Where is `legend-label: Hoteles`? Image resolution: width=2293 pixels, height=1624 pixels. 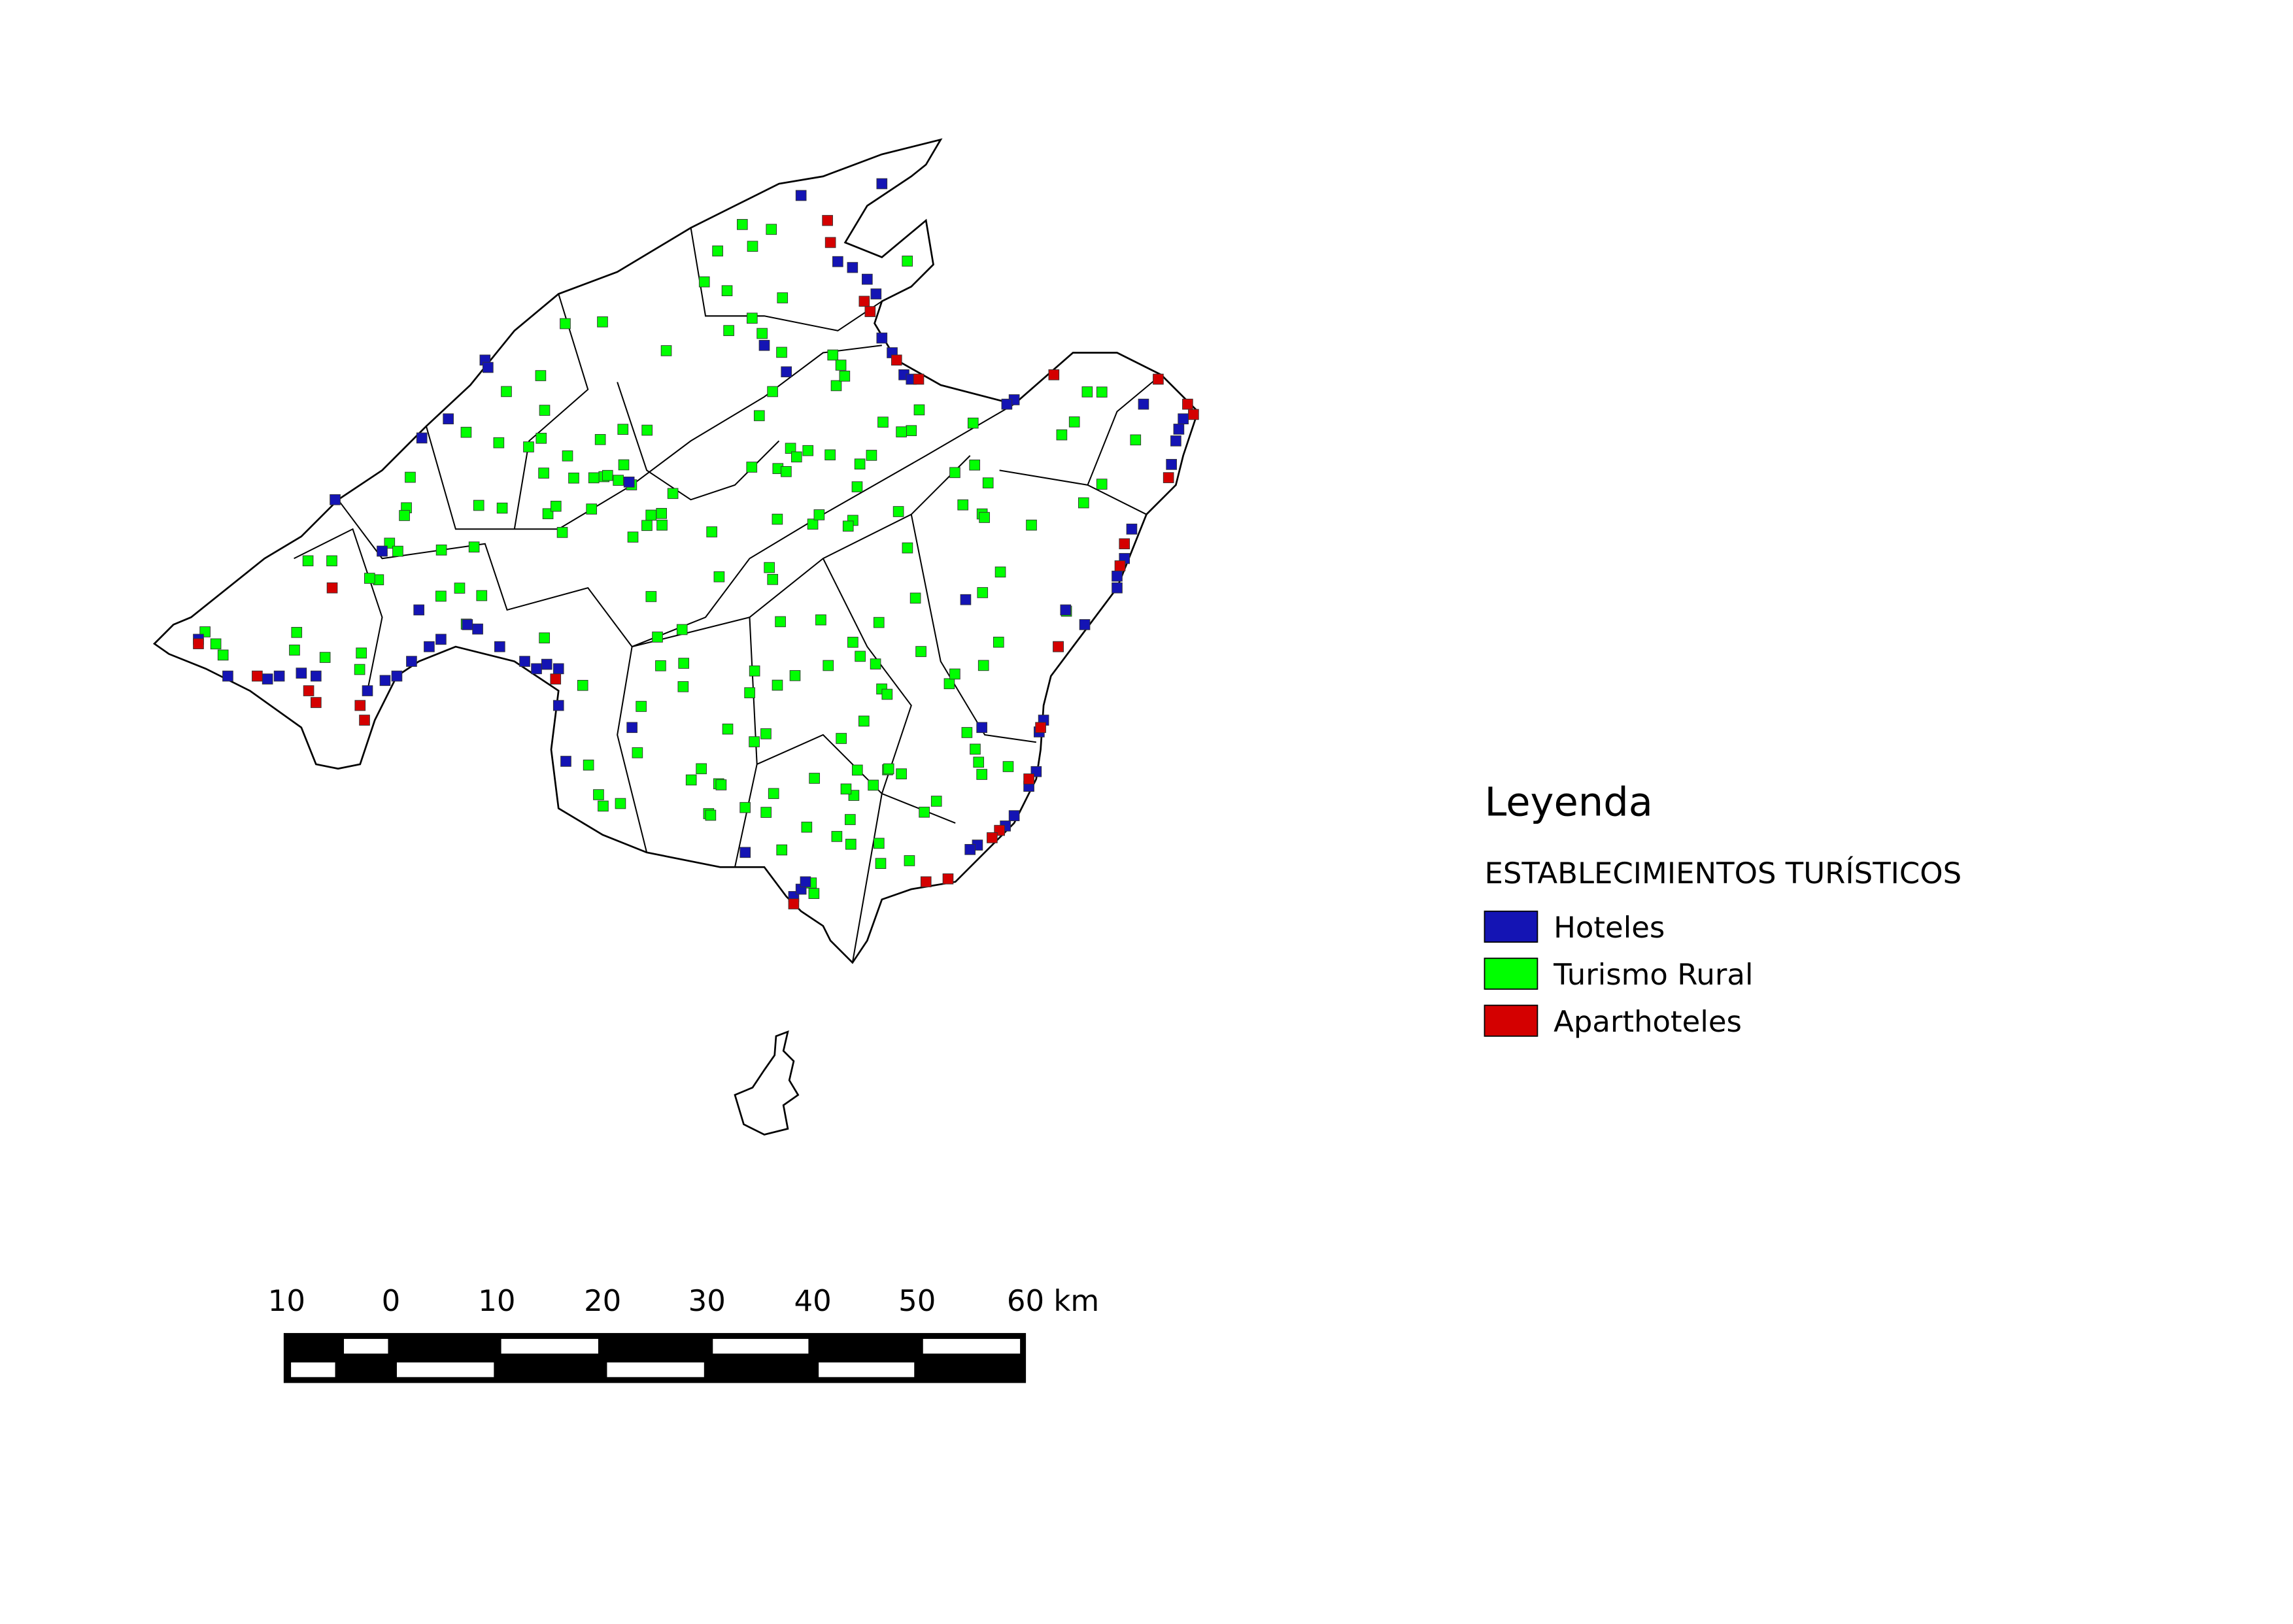
legend-label: Hoteles is located at coordinates (1609, 927).